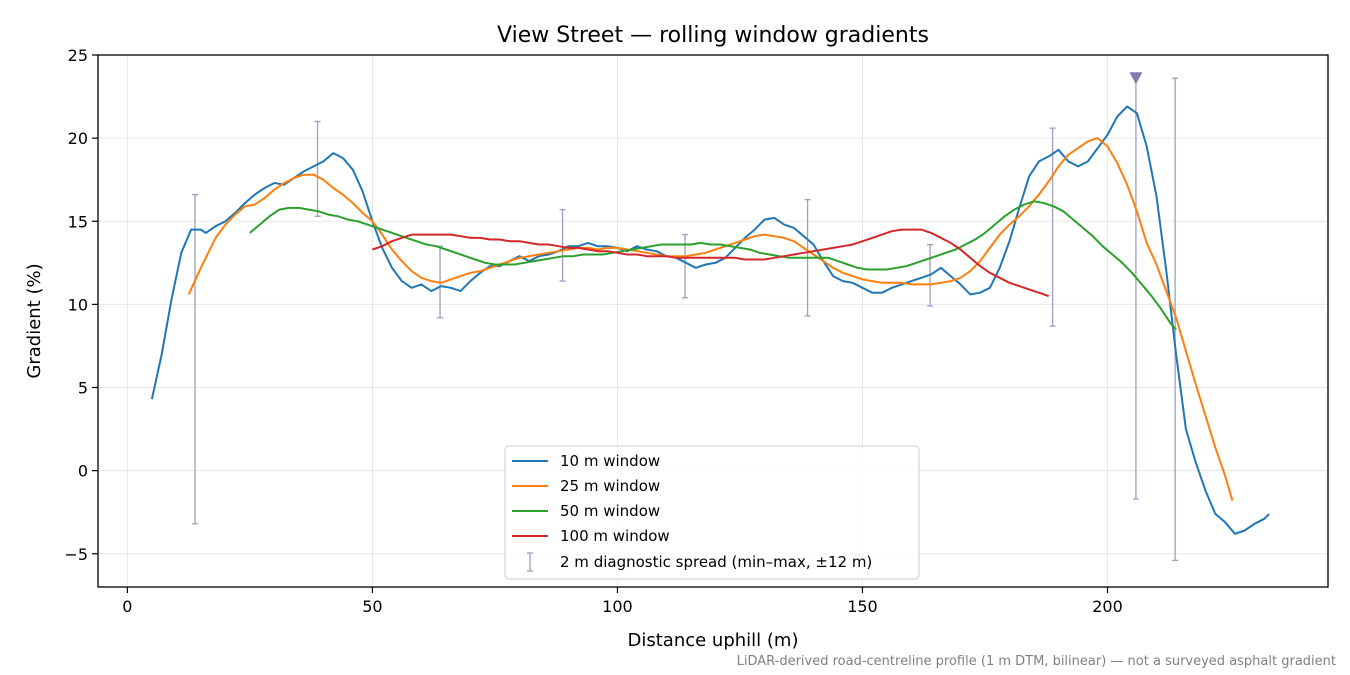 This screenshot has height=675, width=1350. I want to click on legend-box, so click(712, 512).